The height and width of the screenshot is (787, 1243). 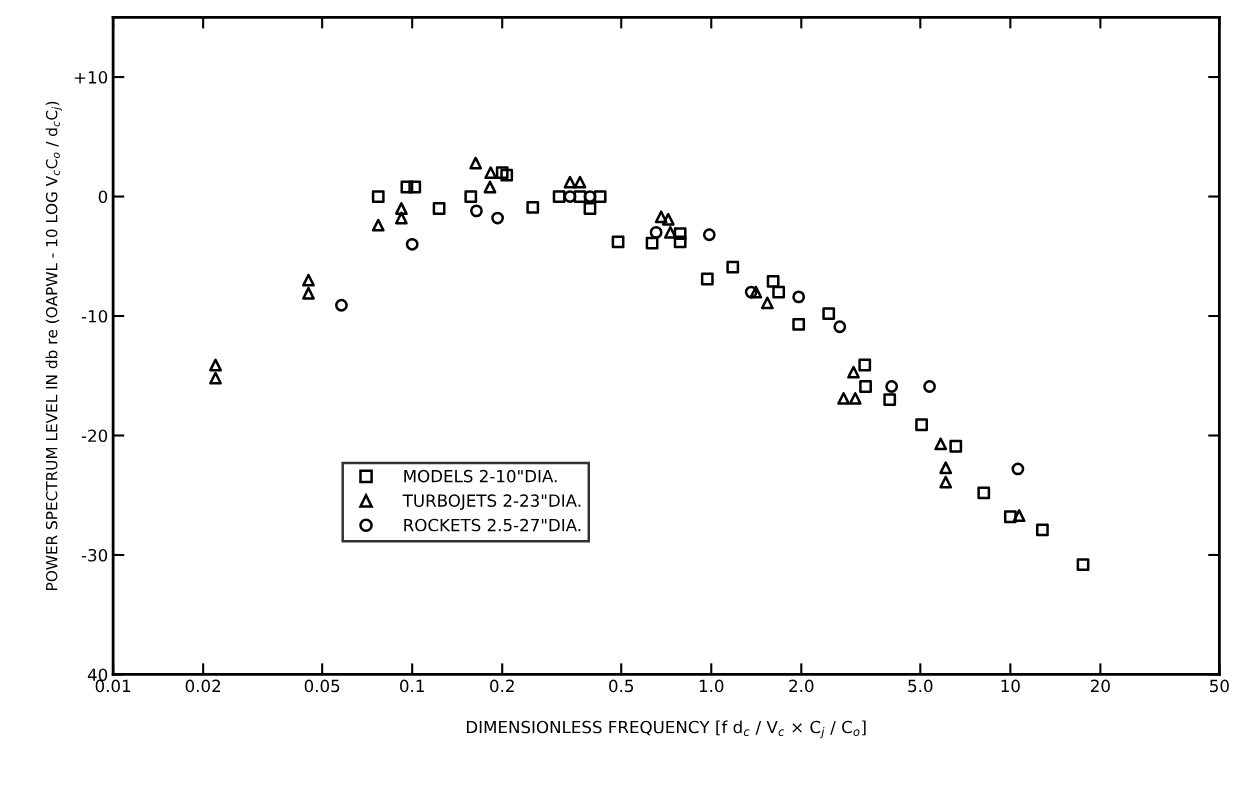 I want to click on y-tick-label: -20, so click(x=94, y=436).